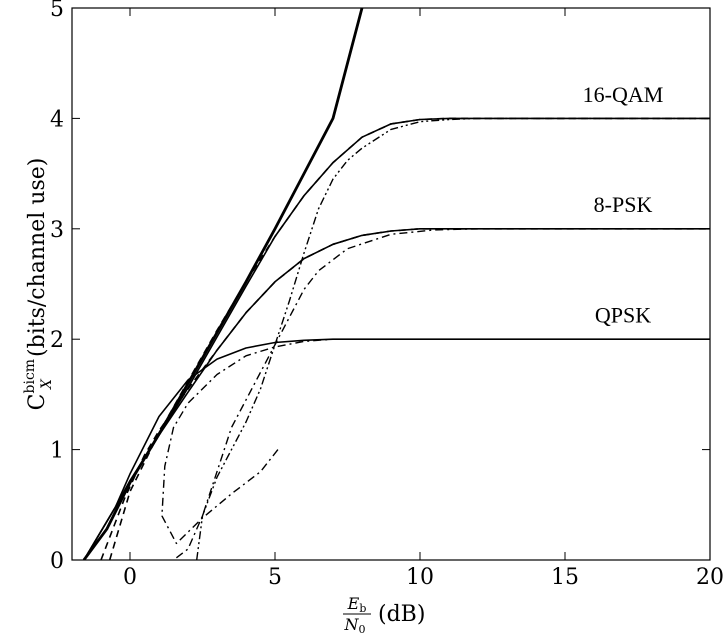  I want to click on x-label-den: N, so click(352, 624).